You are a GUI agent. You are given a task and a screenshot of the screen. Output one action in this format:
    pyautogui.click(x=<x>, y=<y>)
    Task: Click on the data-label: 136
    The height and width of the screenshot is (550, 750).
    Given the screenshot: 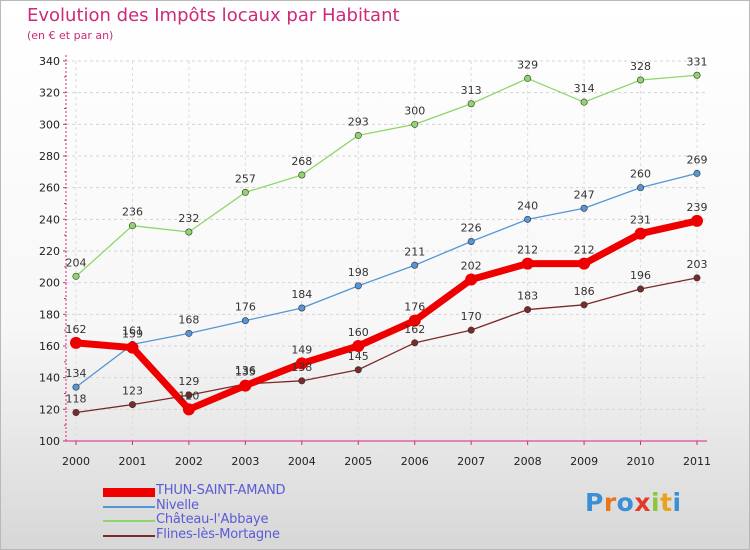 What is the action you would take?
    pyautogui.click(x=245, y=370)
    